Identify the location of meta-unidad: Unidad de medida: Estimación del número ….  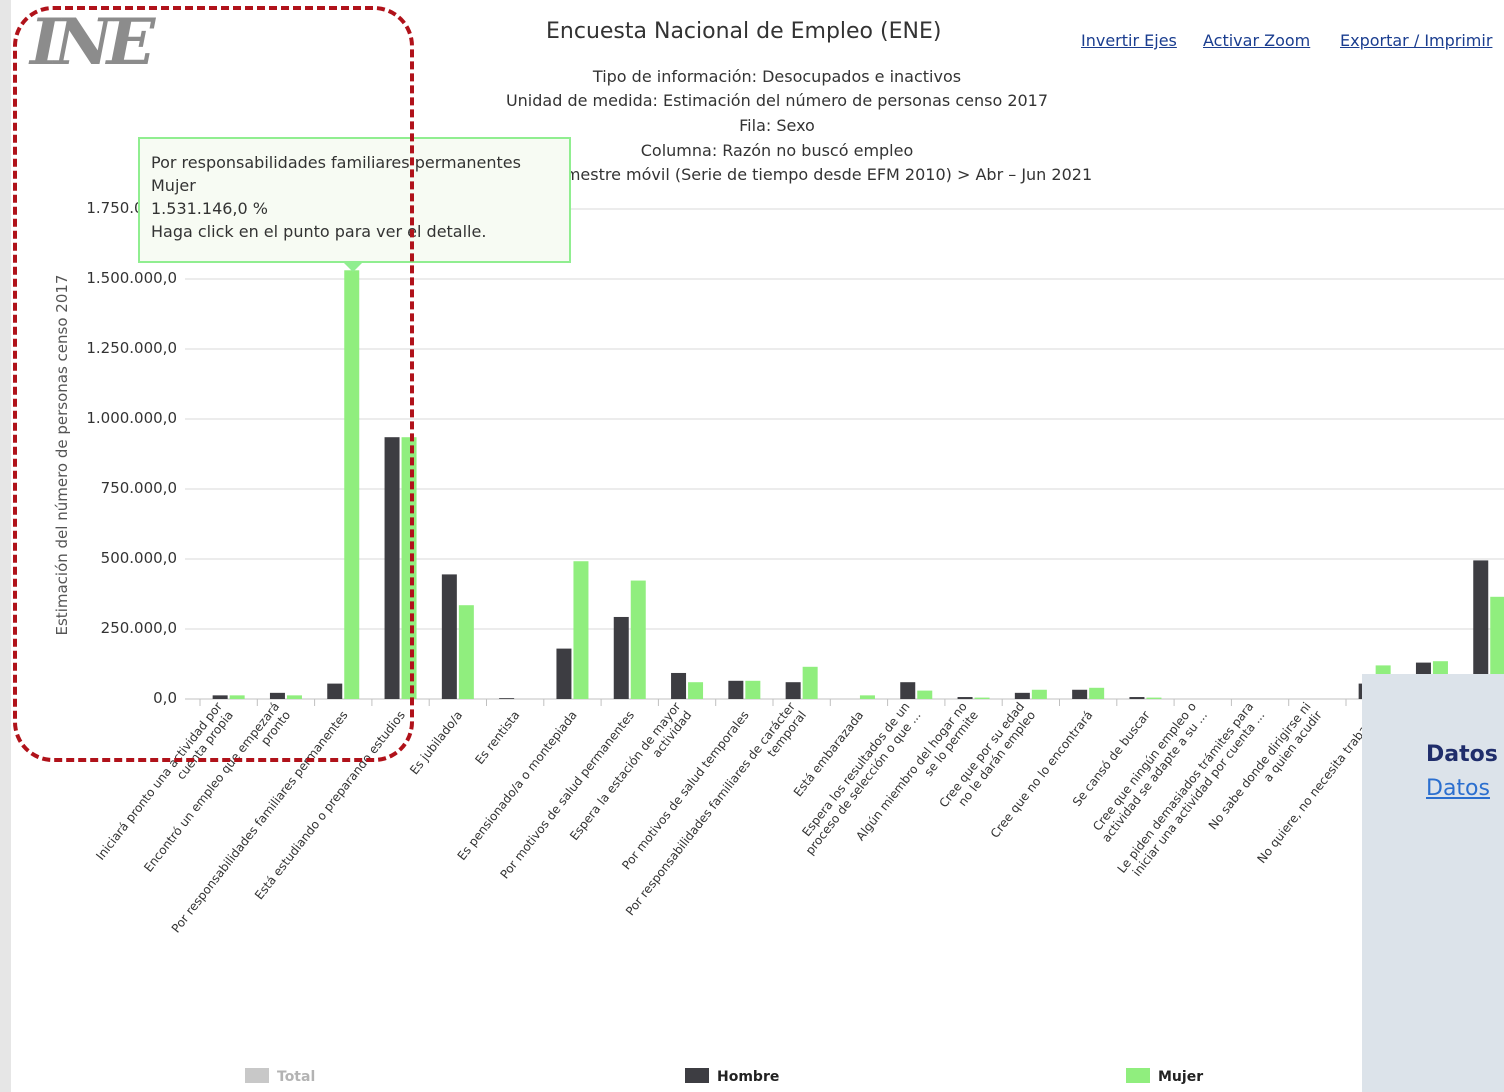
(777, 100).